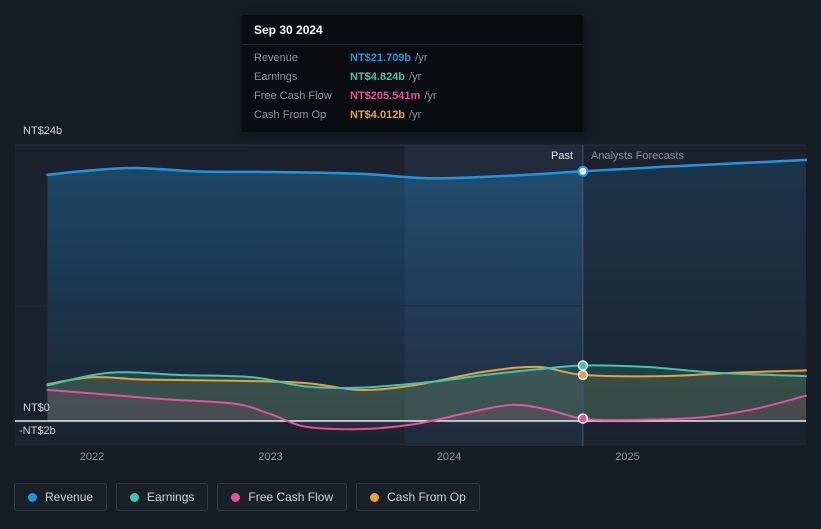 Image resolution: width=821 pixels, height=529 pixels. I want to click on earnings-marker, so click(583, 365).